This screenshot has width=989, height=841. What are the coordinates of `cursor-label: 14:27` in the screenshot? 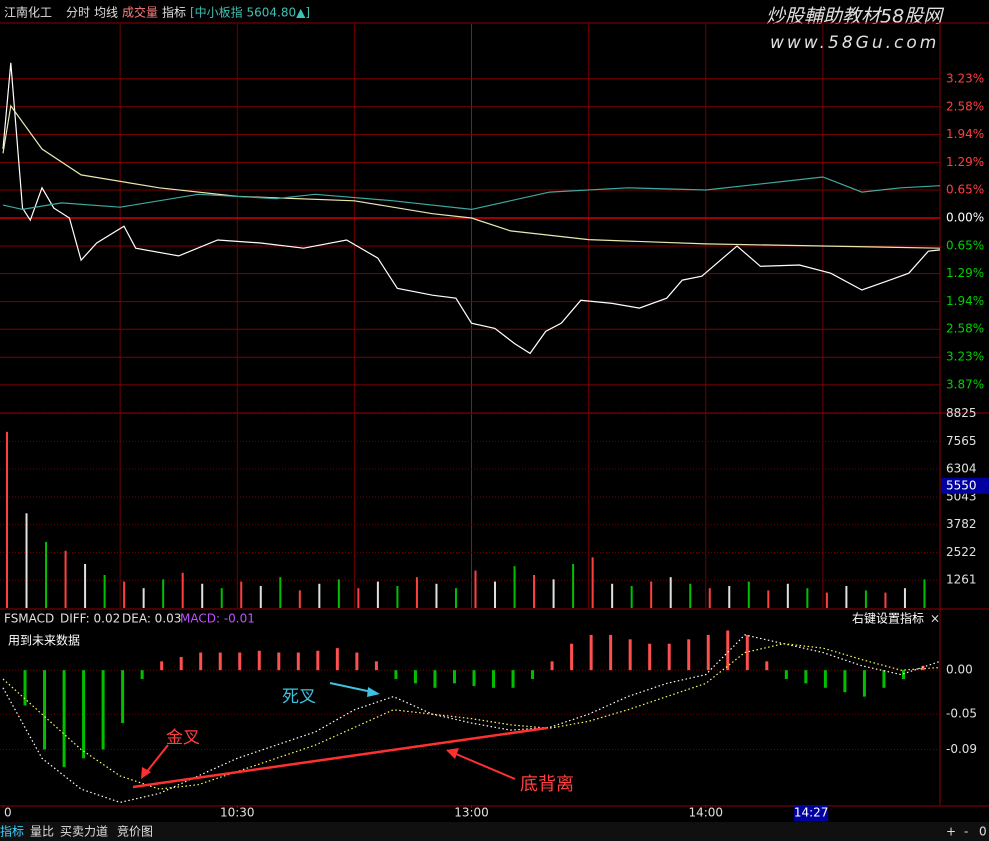 It's located at (811, 813).